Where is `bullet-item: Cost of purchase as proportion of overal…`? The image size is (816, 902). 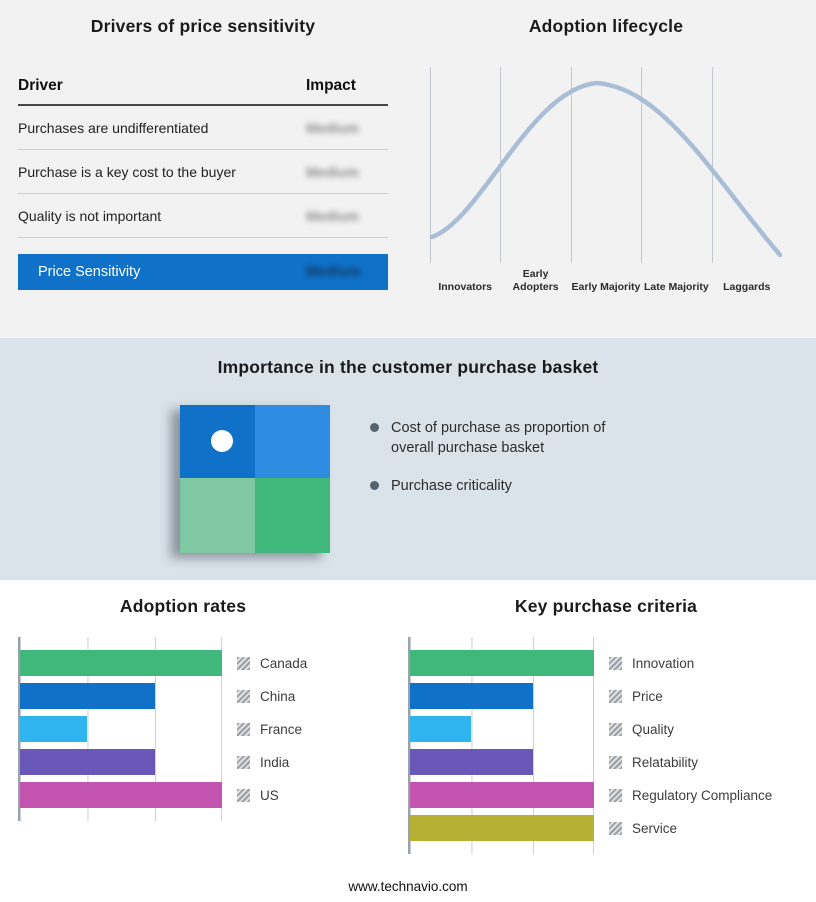
bullet-item: Cost of purchase as proportion of overal… is located at coordinates (520, 438).